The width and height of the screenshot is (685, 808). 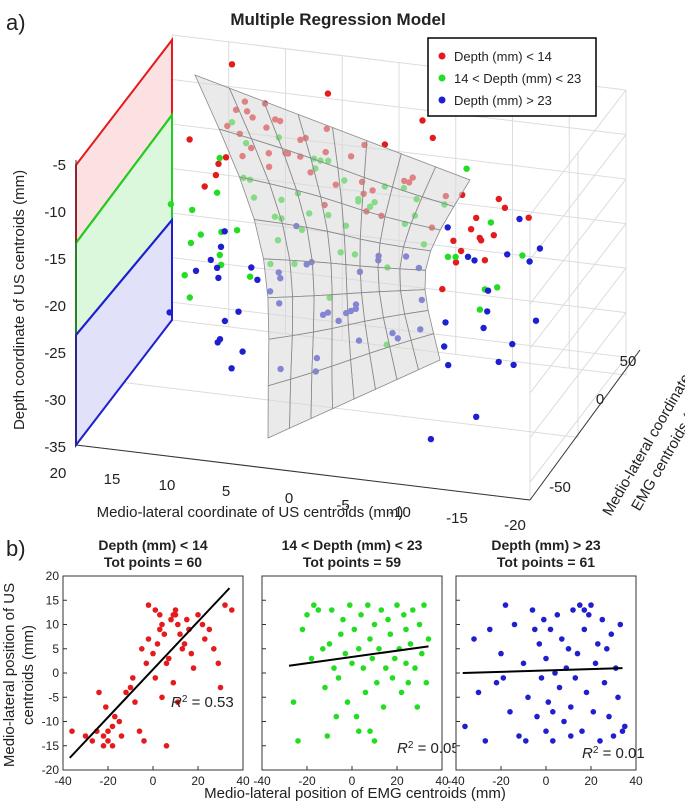 What do you see at coordinates (352, 562) in the screenshot?
I see `subplot-title-line2: Tot points = 59` at bounding box center [352, 562].